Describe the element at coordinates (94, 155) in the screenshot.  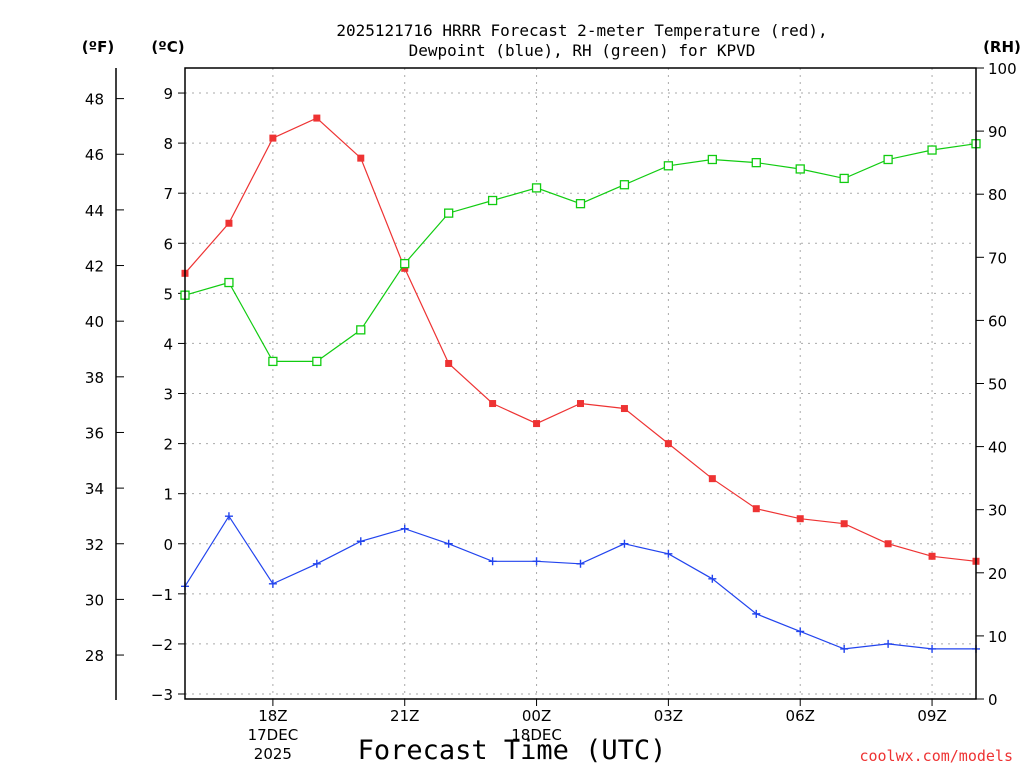
I see `fahrenheit-tick-label: 46` at that location.